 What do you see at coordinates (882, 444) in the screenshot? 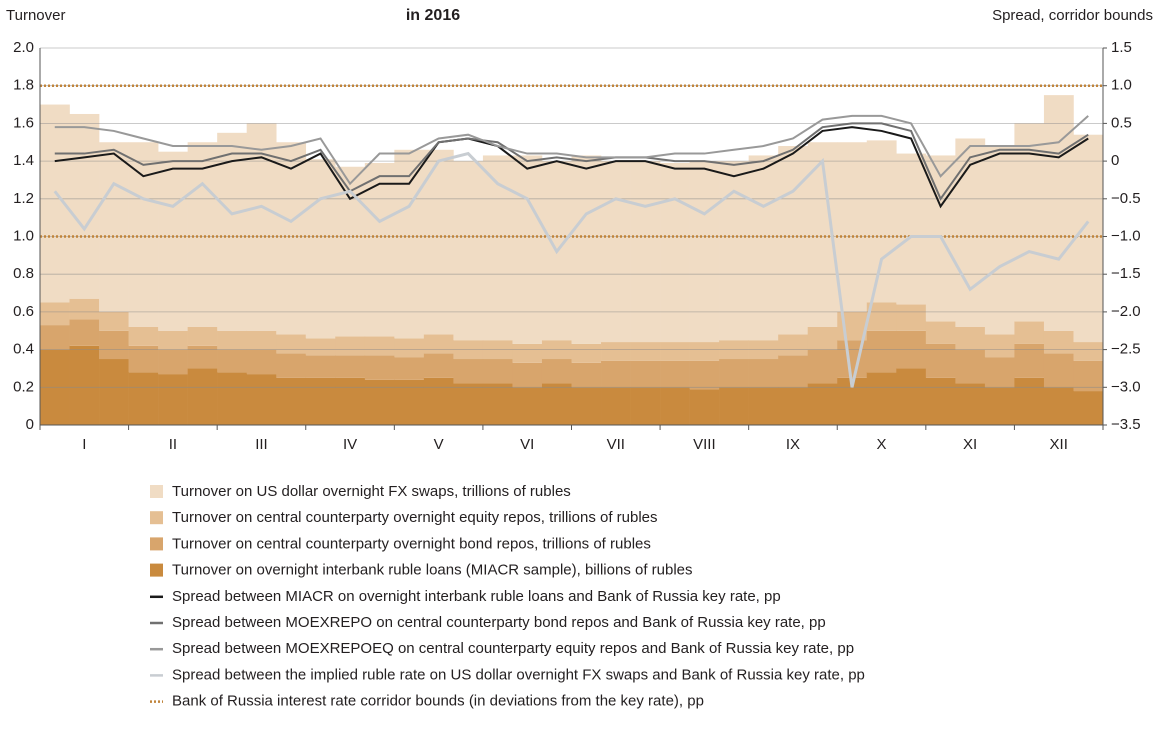
I see `x-tick-label: X` at bounding box center [882, 444].